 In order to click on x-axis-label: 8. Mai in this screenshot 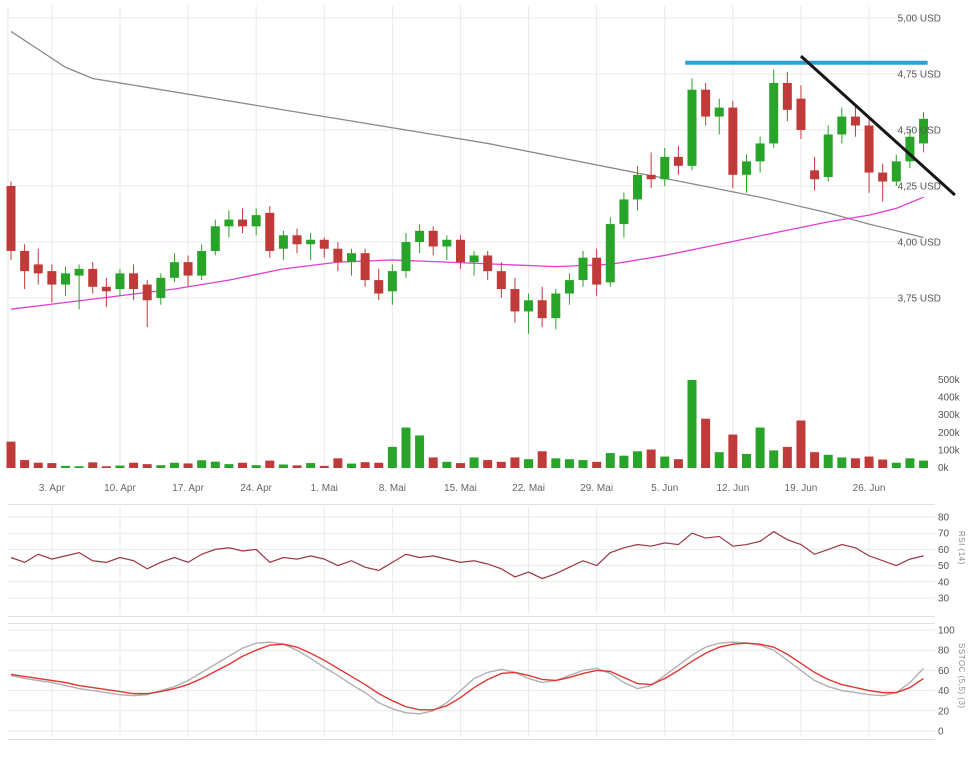, I will do `click(392, 488)`.